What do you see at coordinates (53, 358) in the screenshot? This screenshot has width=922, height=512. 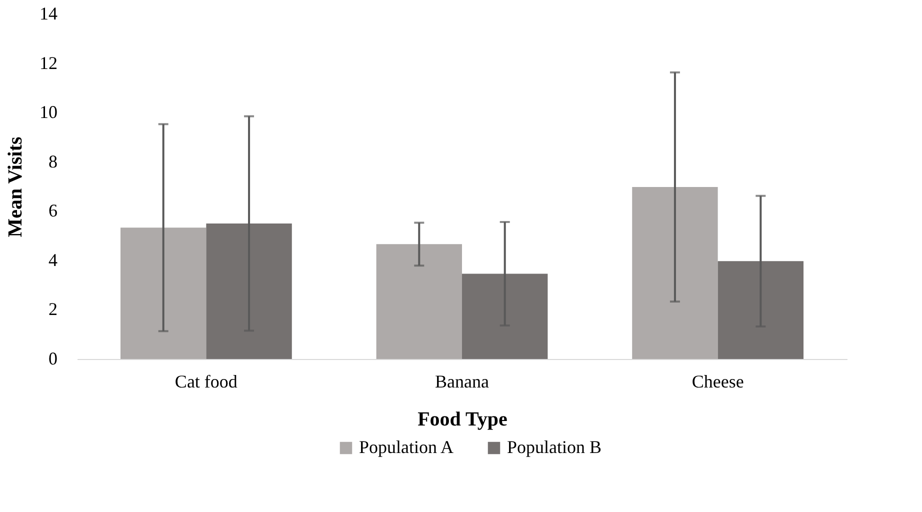 I see `y-tick-label: 0` at bounding box center [53, 358].